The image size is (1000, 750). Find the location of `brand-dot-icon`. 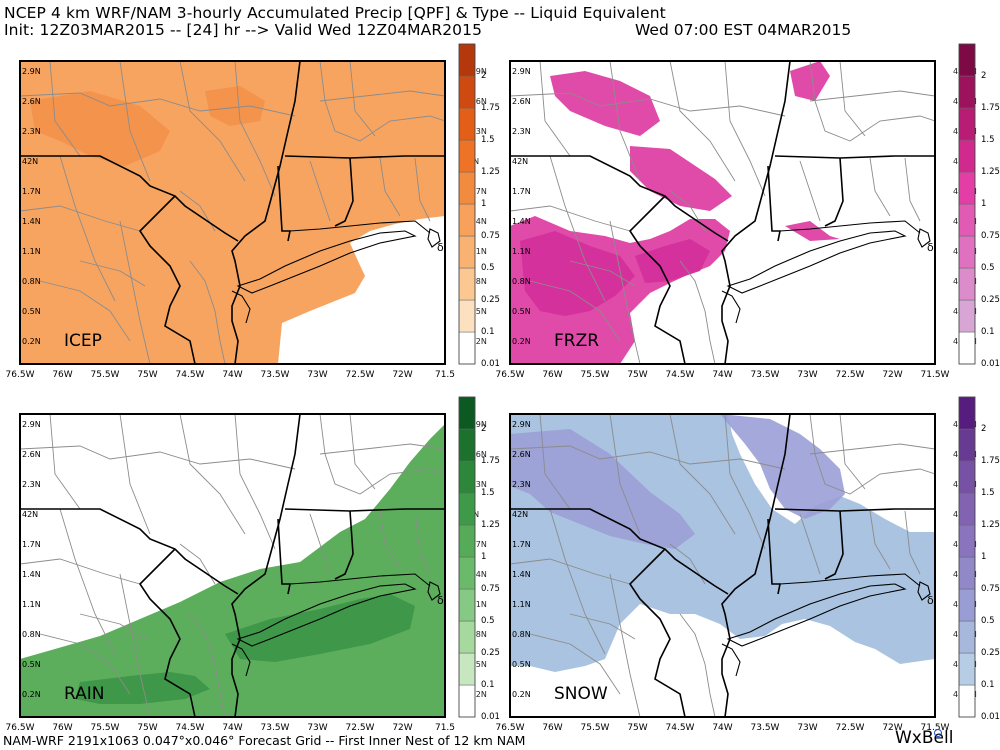

brand-dot-icon is located at coordinates (938, 733).